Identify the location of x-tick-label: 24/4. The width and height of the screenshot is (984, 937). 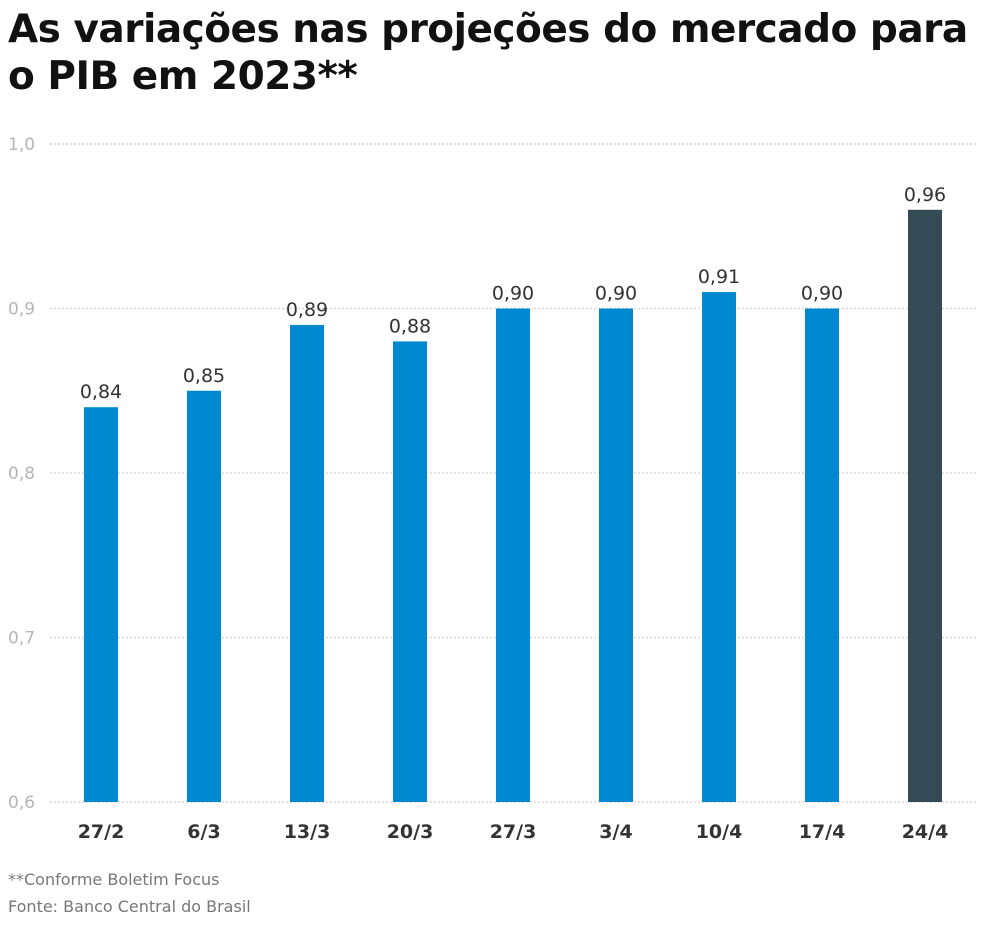
(925, 832).